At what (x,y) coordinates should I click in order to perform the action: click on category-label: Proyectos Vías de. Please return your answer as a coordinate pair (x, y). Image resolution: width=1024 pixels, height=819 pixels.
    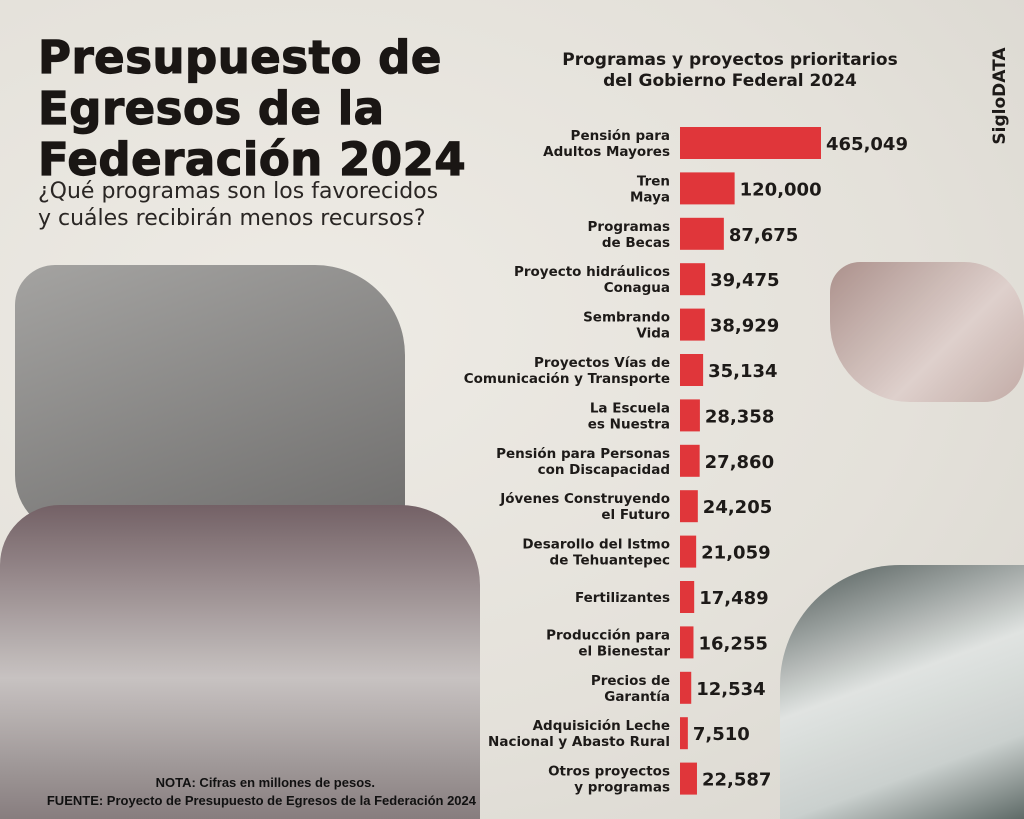
    Looking at the image, I should click on (602, 363).